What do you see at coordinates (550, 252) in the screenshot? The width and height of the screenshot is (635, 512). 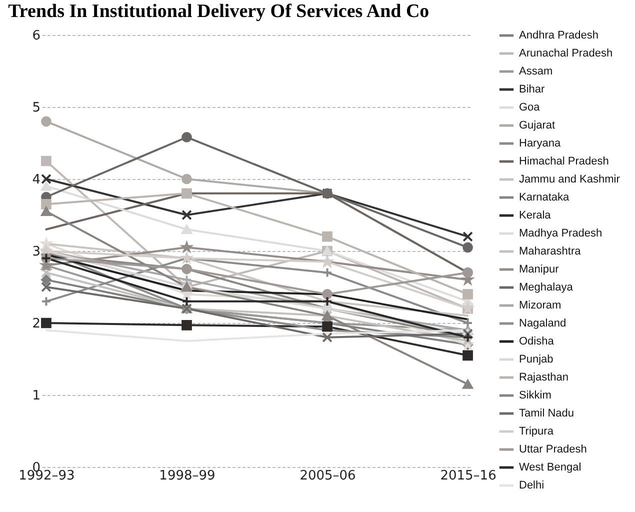 I see `legend-label: Maharashtra` at bounding box center [550, 252].